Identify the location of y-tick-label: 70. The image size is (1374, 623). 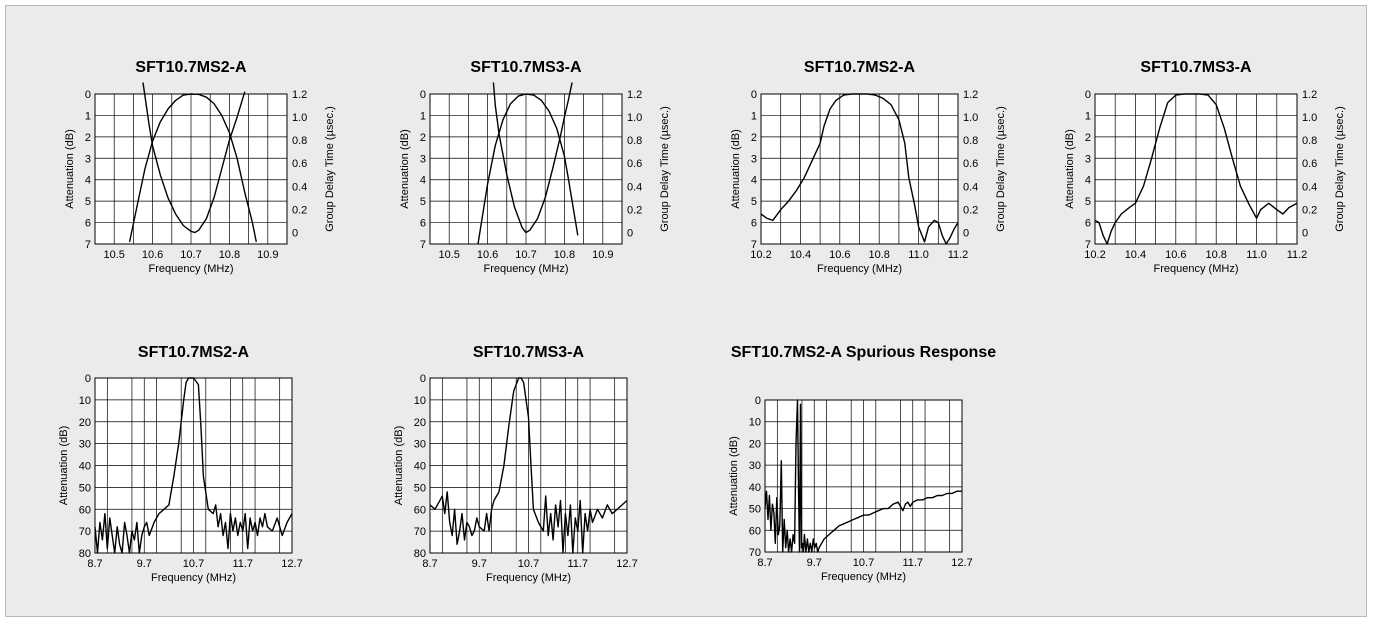
(420, 532).